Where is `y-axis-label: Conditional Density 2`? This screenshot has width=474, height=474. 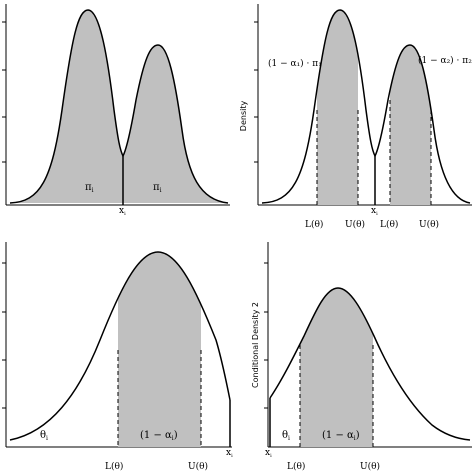 y-axis-label: Conditional Density 2 is located at coordinates (255, 345).